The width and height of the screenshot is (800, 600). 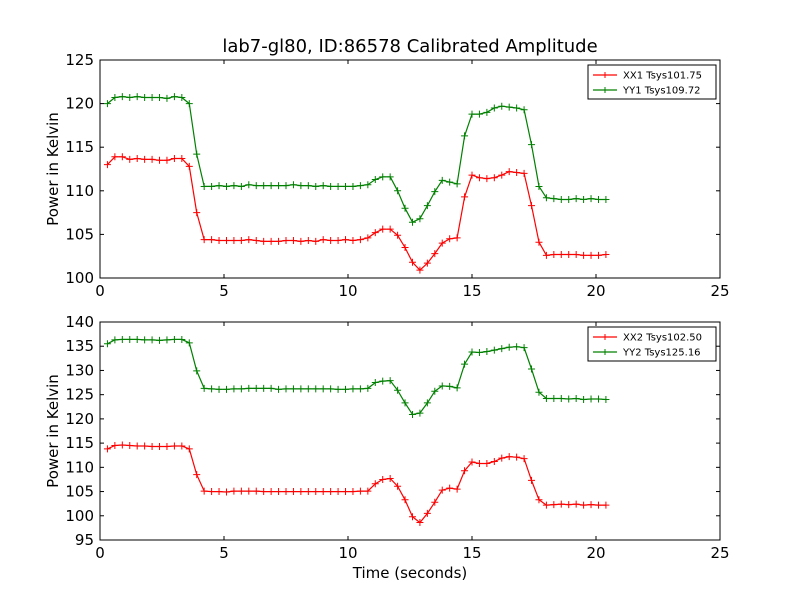 What do you see at coordinates (347, 291) in the screenshot?
I see `x-tick-label: 10` at bounding box center [347, 291].